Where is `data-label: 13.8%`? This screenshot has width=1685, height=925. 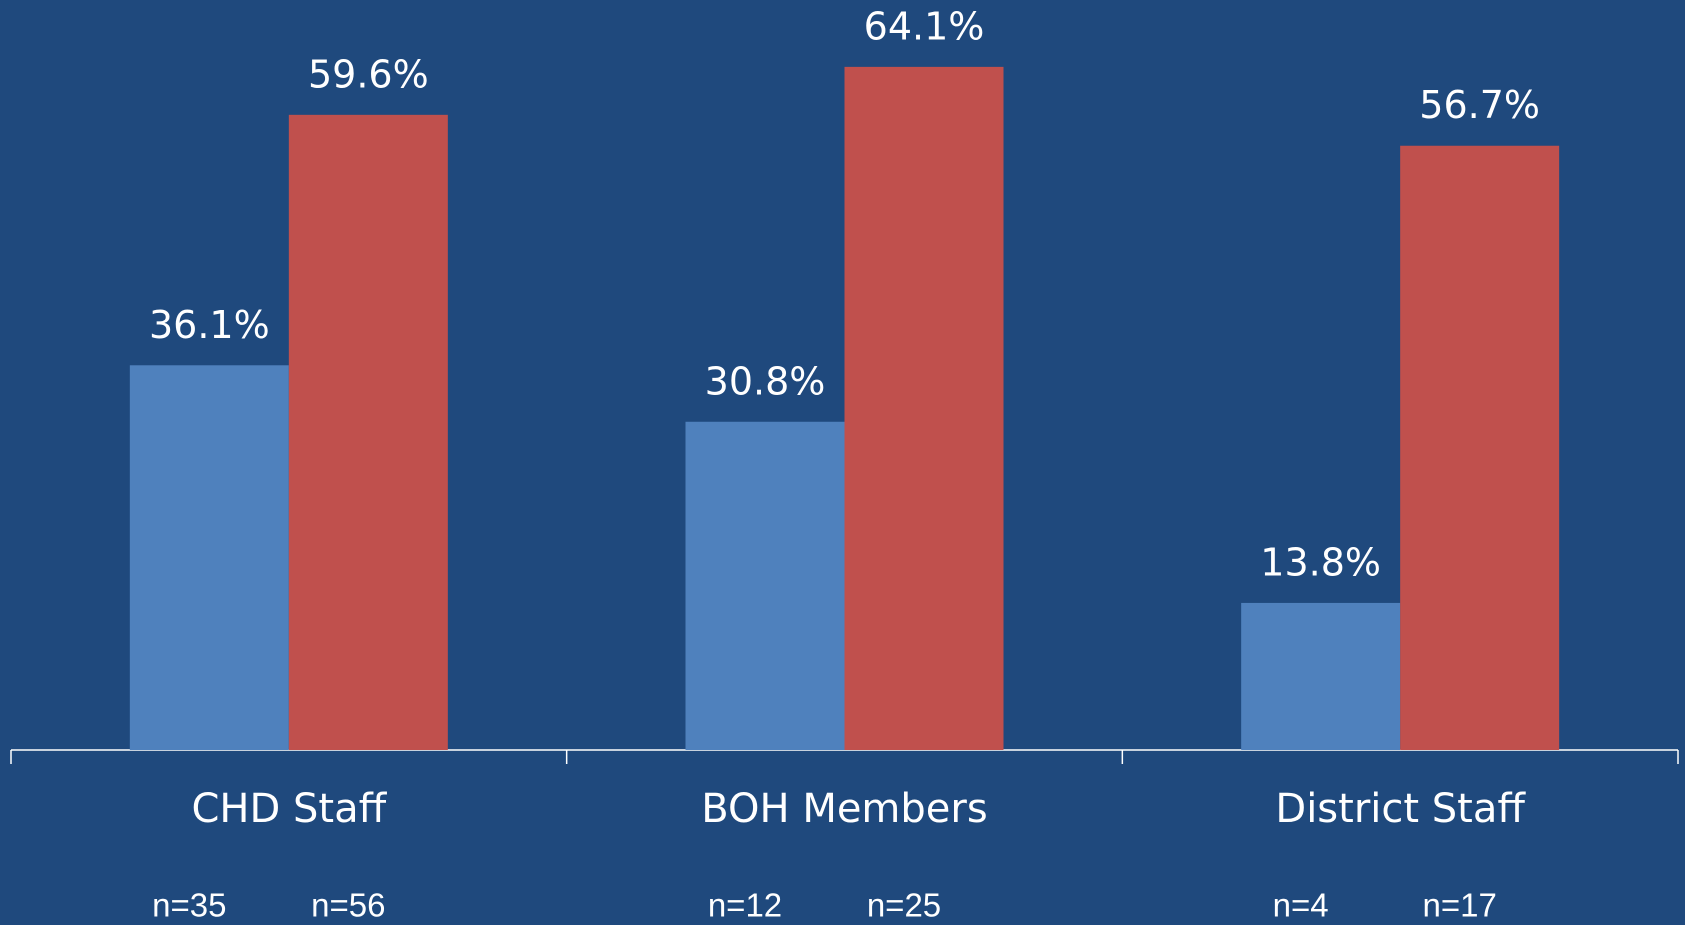 data-label: 13.8% is located at coordinates (1320, 562).